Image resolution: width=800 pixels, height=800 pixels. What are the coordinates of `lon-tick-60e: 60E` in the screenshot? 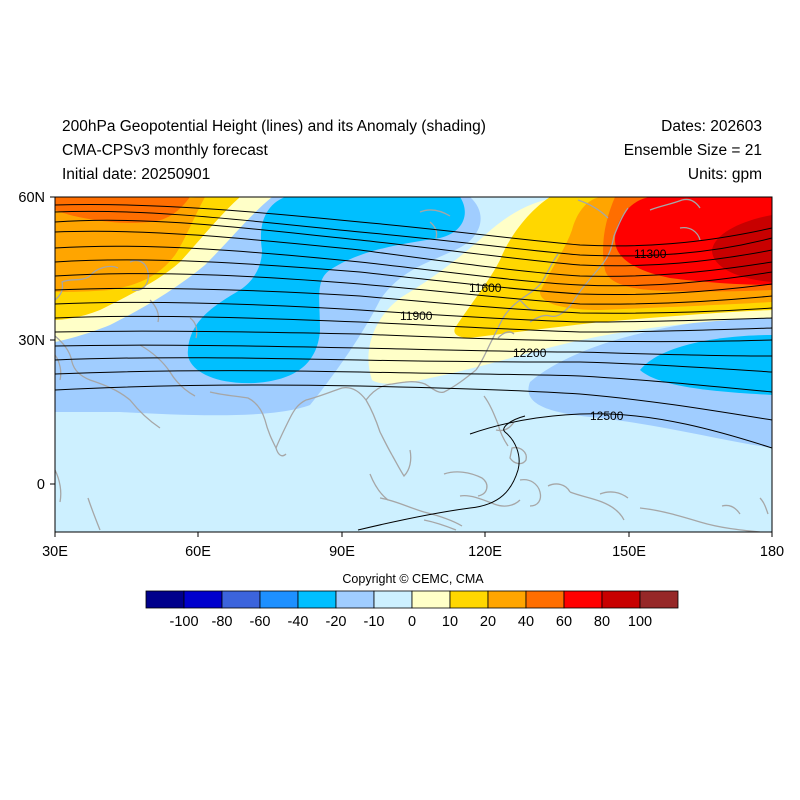 It's located at (198, 552).